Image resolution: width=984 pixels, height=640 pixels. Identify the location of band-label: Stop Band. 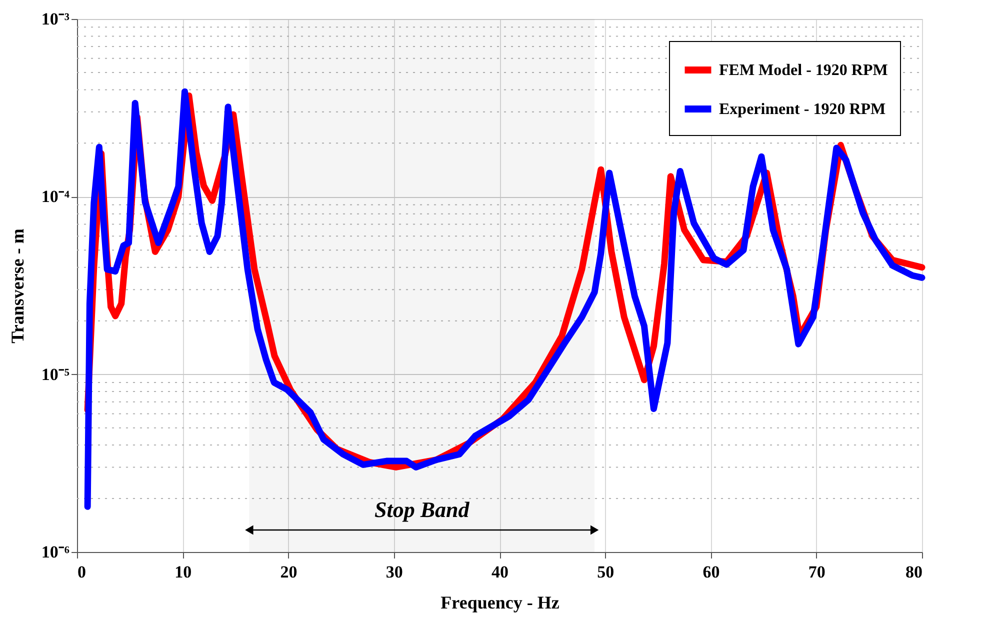
(422, 509).